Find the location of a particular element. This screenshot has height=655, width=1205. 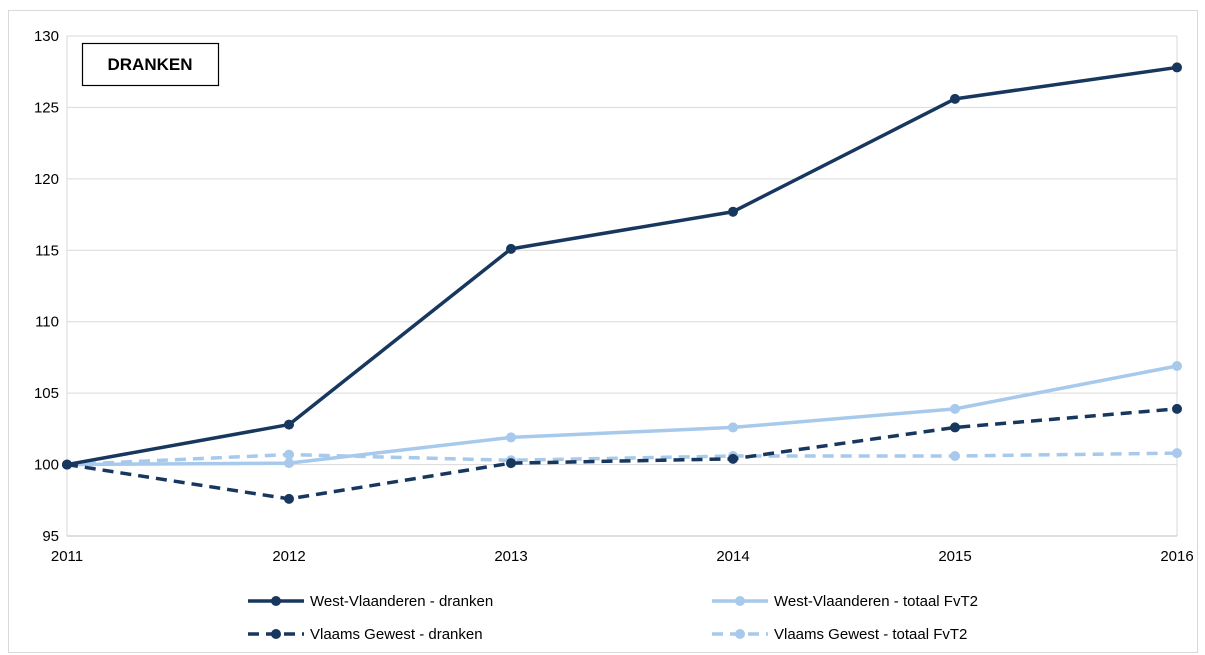

legend-item-west-vlaanderen-dranken: West-Vlaanderen - dranken is located at coordinates (370, 601).